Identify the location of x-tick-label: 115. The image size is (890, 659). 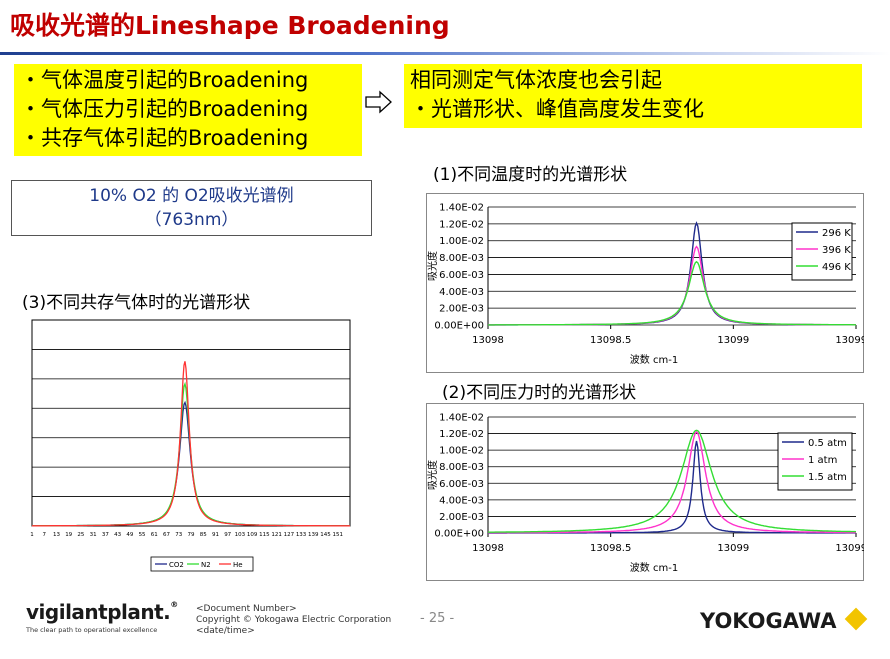
(264, 535).